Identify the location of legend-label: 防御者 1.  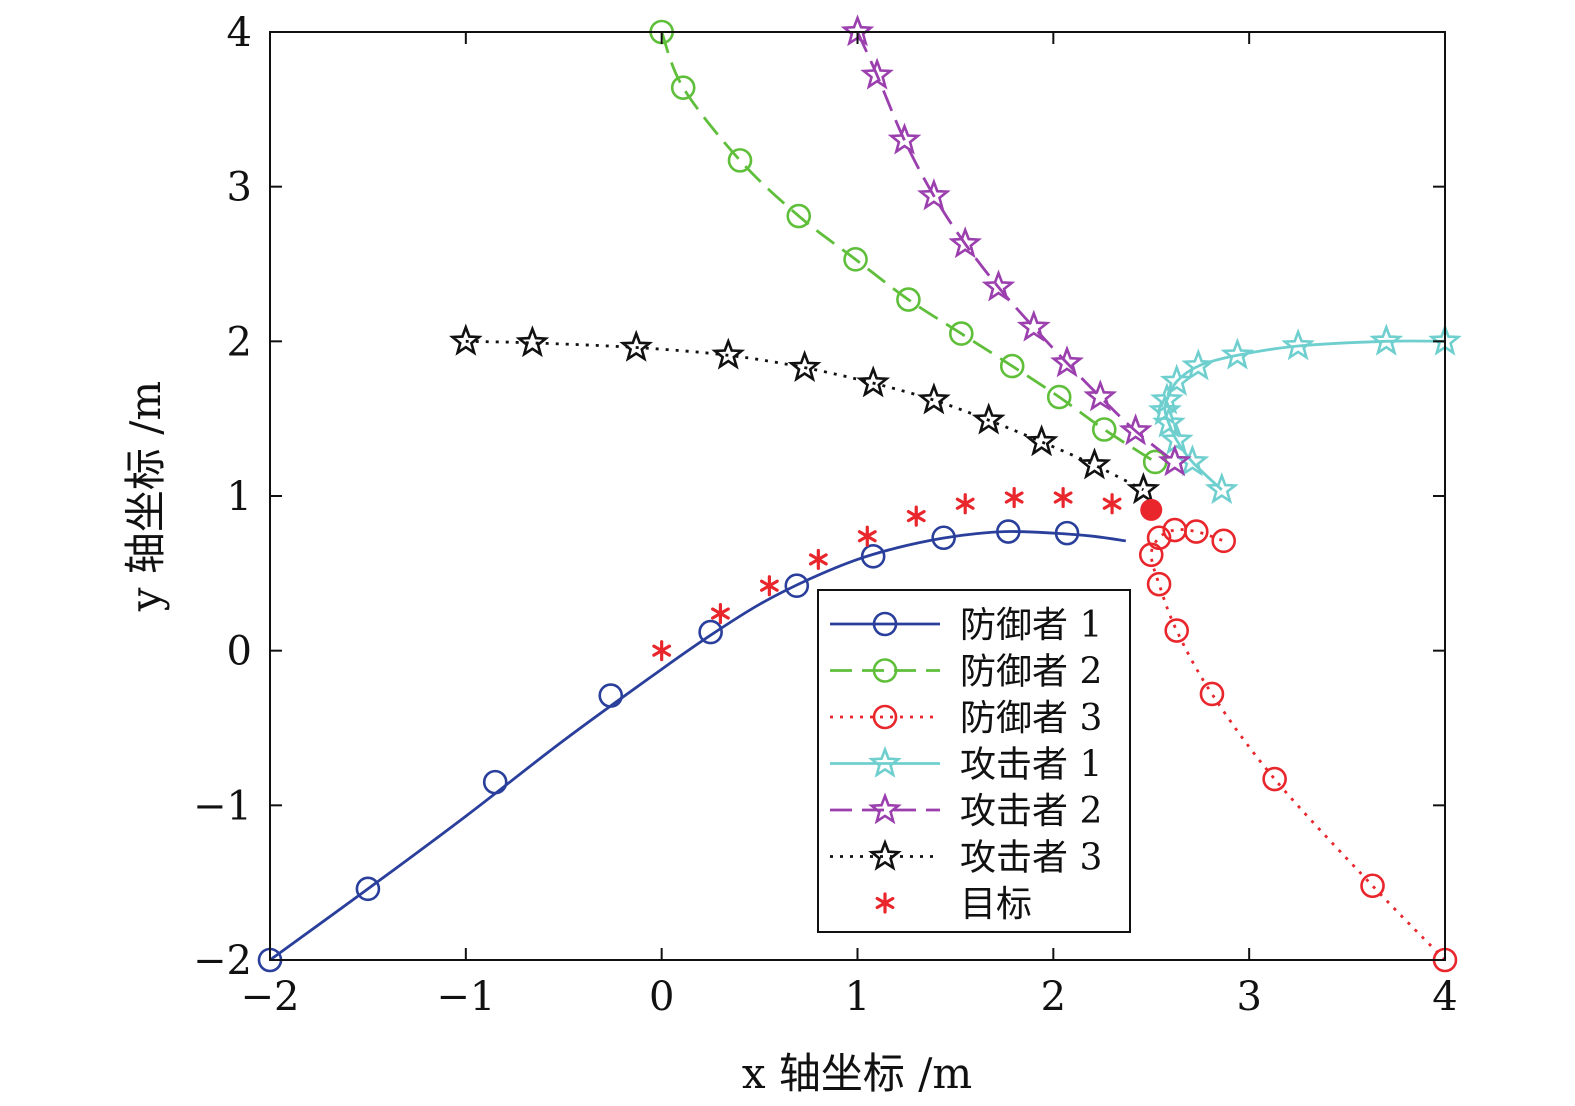
(1031, 625).